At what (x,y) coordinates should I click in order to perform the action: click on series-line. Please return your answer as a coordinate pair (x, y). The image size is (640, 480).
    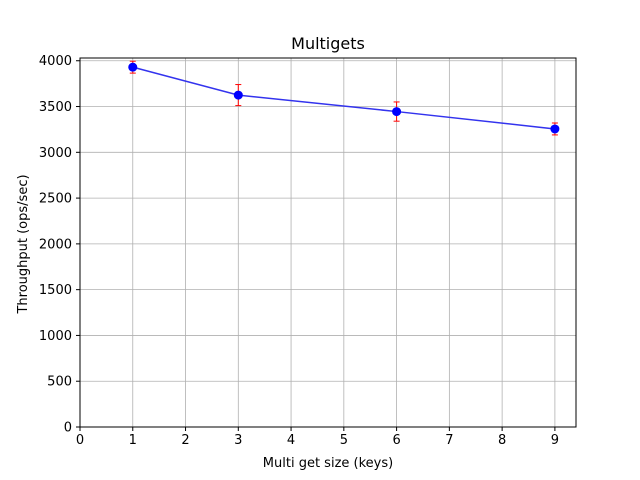
    Looking at the image, I should click on (343, 98).